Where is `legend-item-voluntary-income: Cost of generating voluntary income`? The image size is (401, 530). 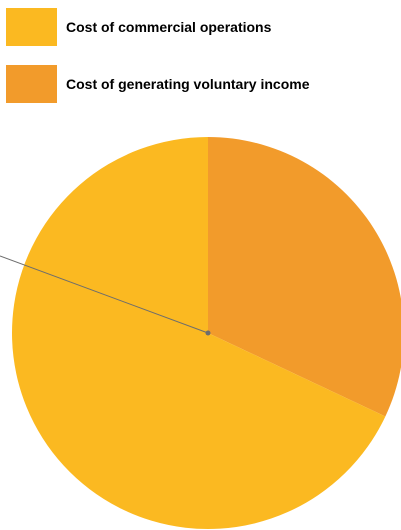
legend-item-voluntary-income: Cost of generating voluntary income is located at coordinates (157, 84).